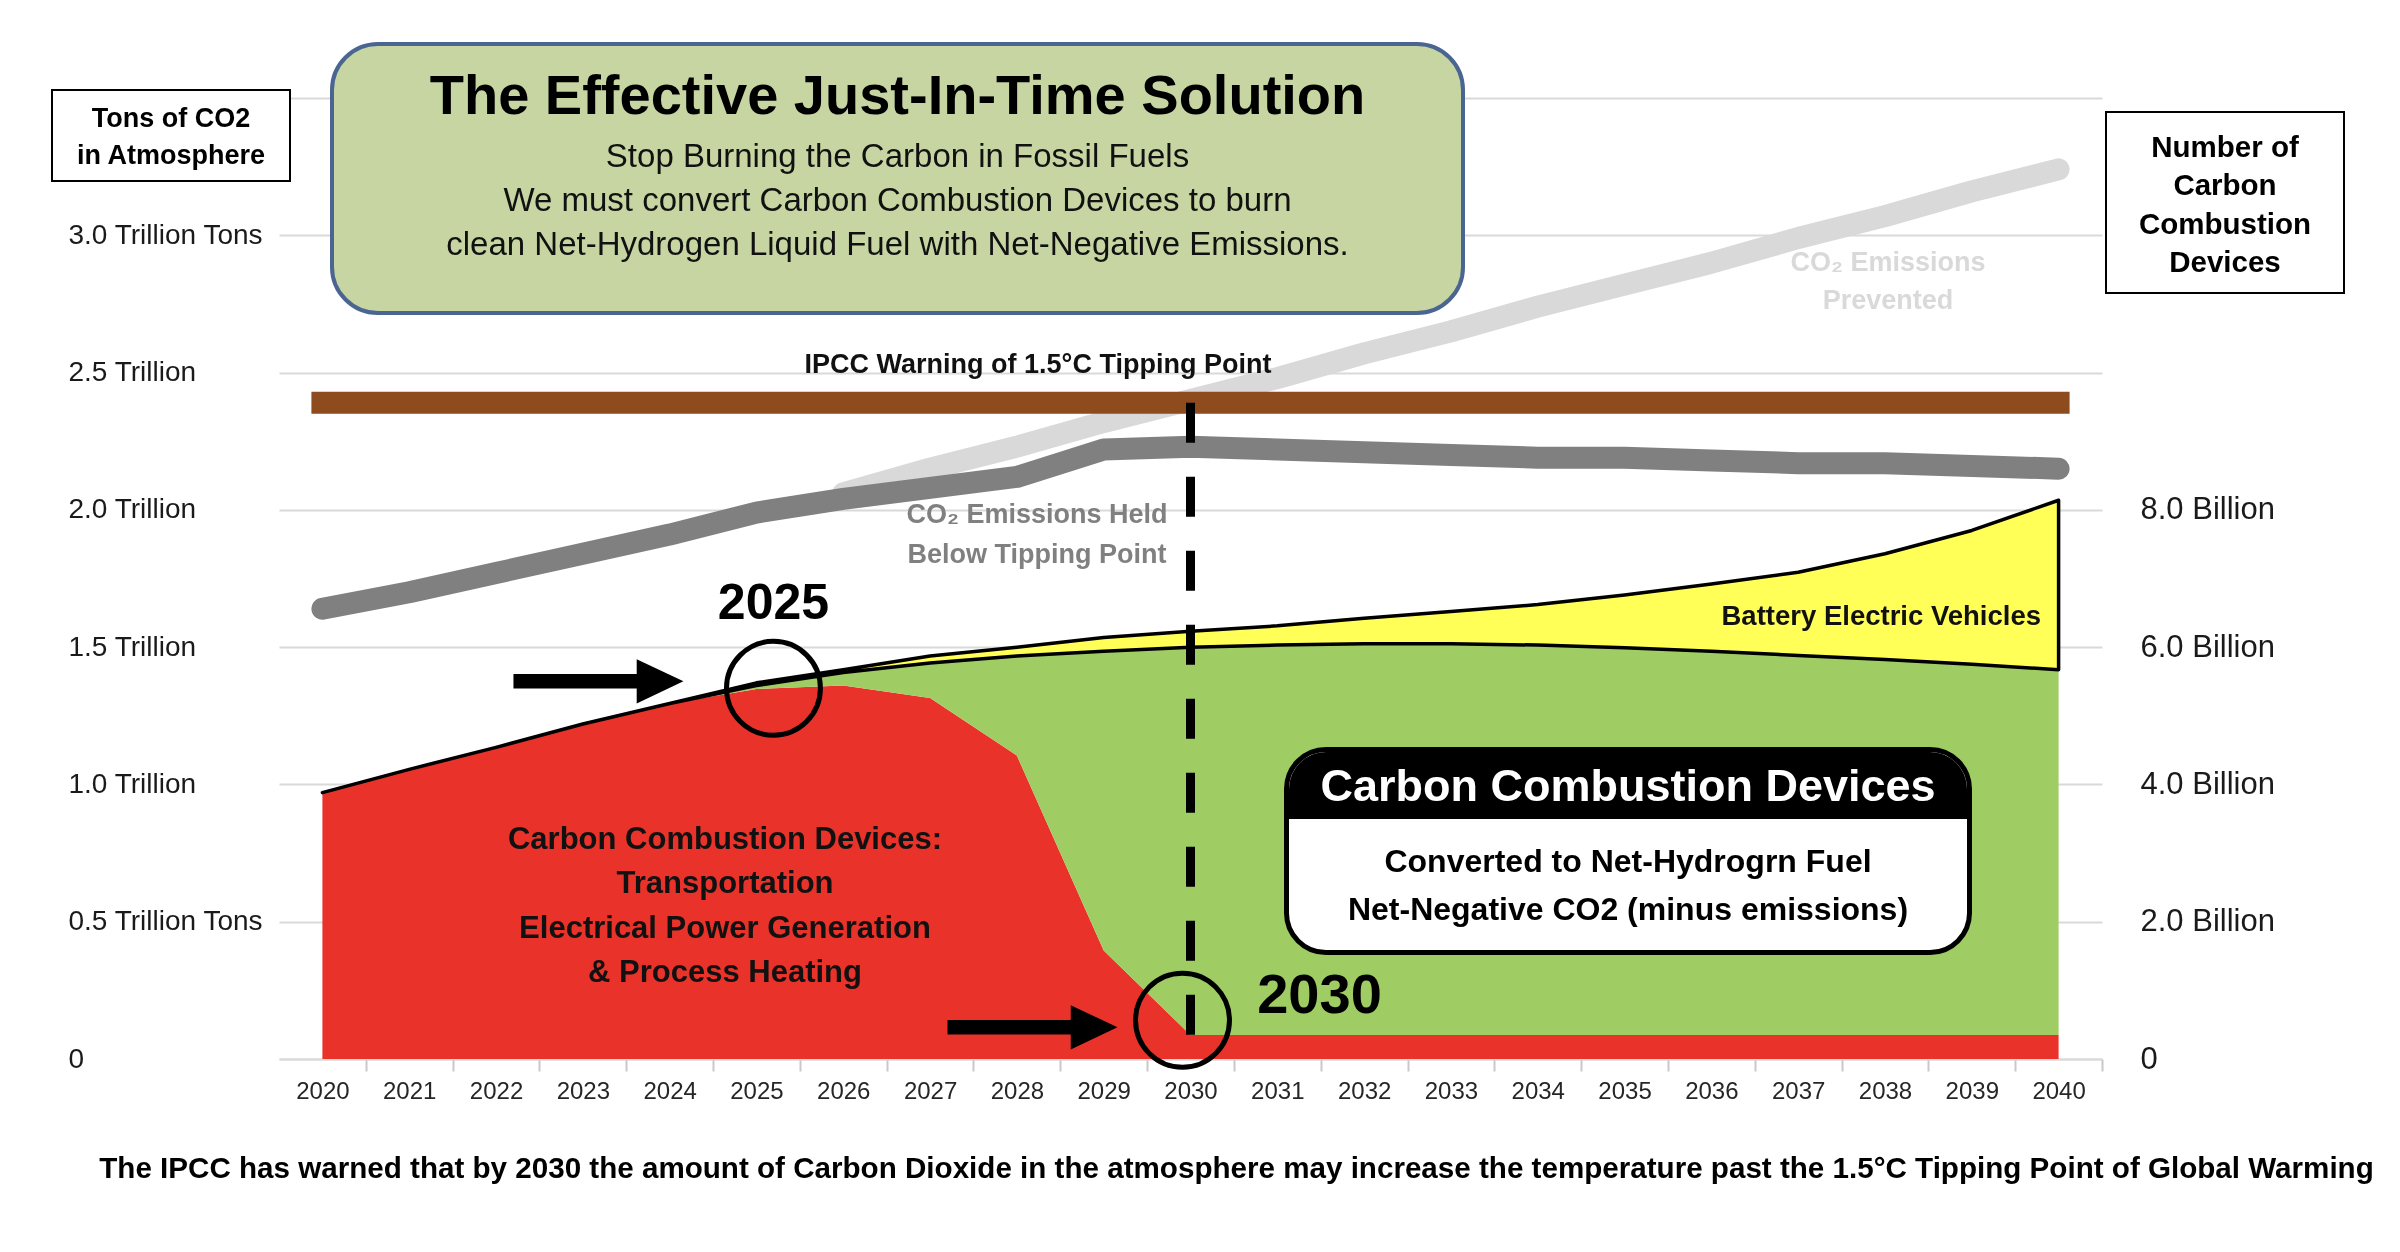  Describe the element at coordinates (844, 1090) in the screenshot. I see `x-tick-label: 2026` at that location.